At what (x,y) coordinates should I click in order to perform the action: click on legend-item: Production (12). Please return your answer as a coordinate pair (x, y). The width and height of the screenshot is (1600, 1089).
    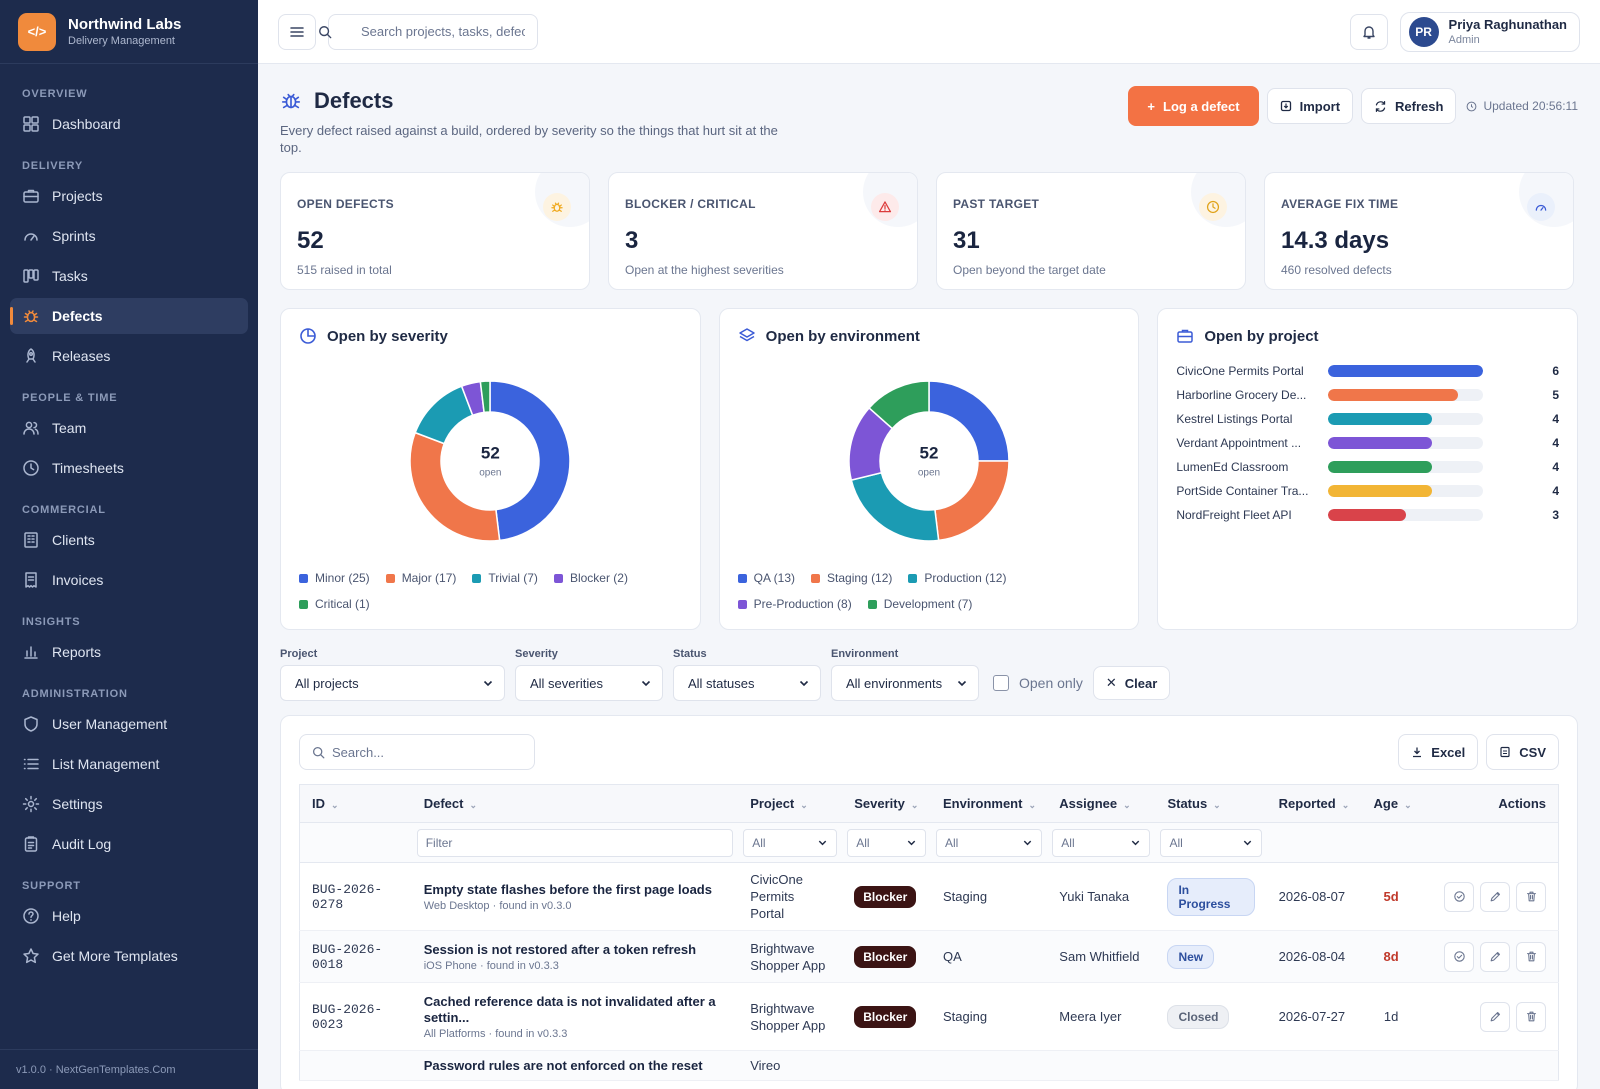
    Looking at the image, I should click on (957, 578).